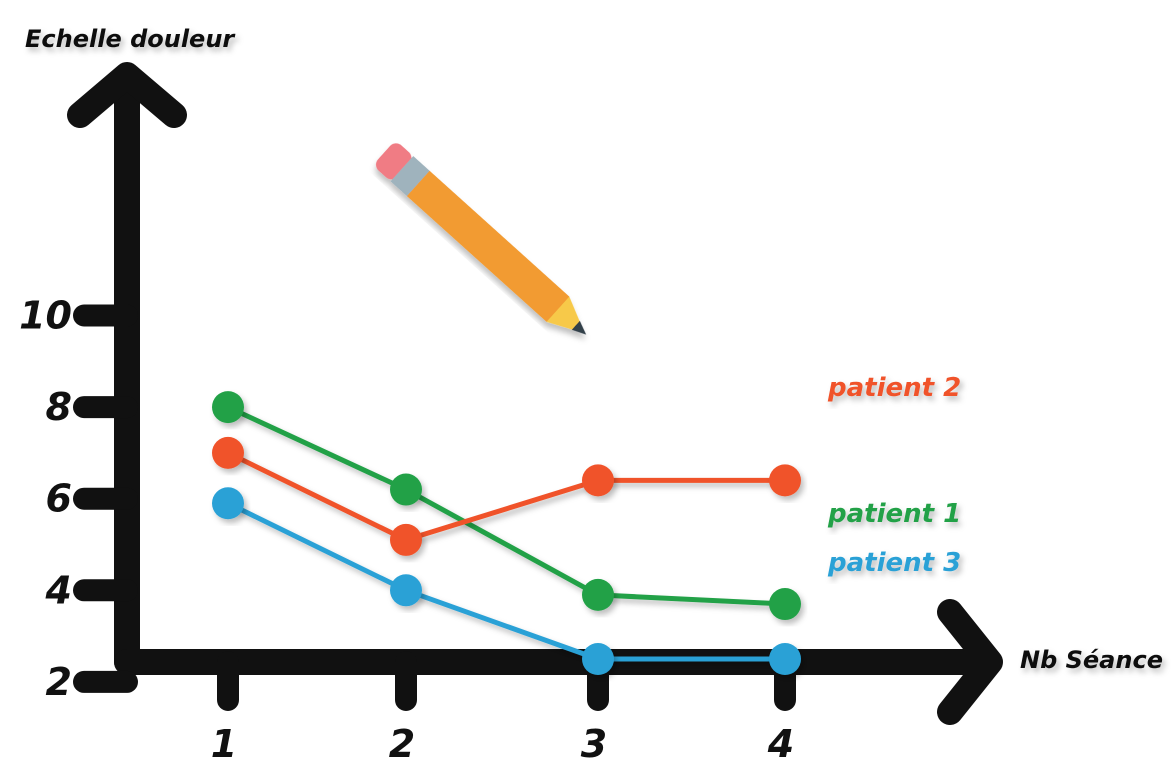 This screenshot has width=1173, height=759. I want to click on y-tick-label: 10, so click(45, 316).